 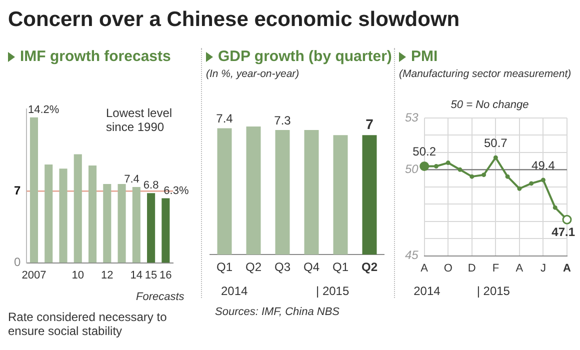 What do you see at coordinates (107, 275) in the screenshot?
I see `x-tick-label: 12` at bounding box center [107, 275].